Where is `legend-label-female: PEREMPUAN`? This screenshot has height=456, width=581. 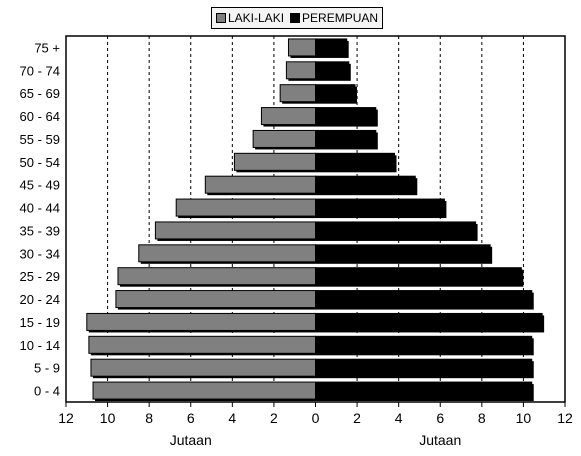
legend-label-female: PEREMPUAN is located at coordinates (340, 18).